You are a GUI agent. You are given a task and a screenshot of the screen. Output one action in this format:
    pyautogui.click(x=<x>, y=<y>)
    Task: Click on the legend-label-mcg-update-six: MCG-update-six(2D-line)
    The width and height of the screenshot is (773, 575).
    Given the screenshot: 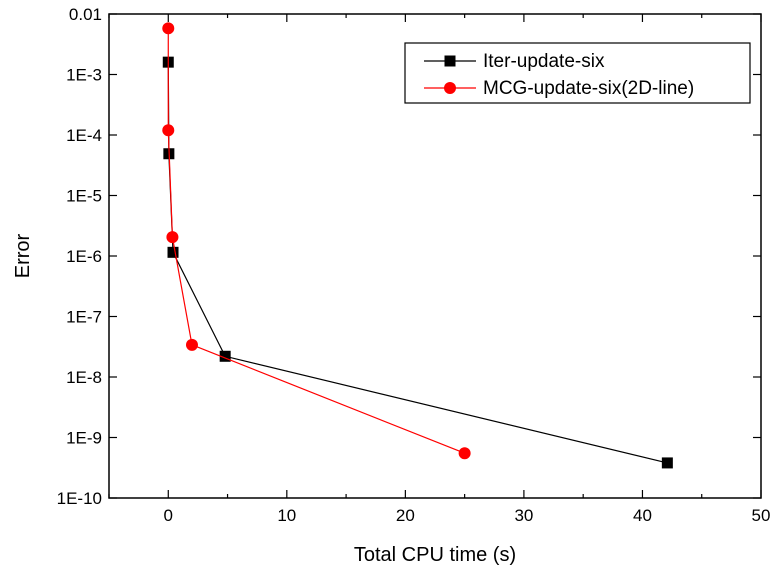 What is the action you would take?
    pyautogui.click(x=588, y=88)
    